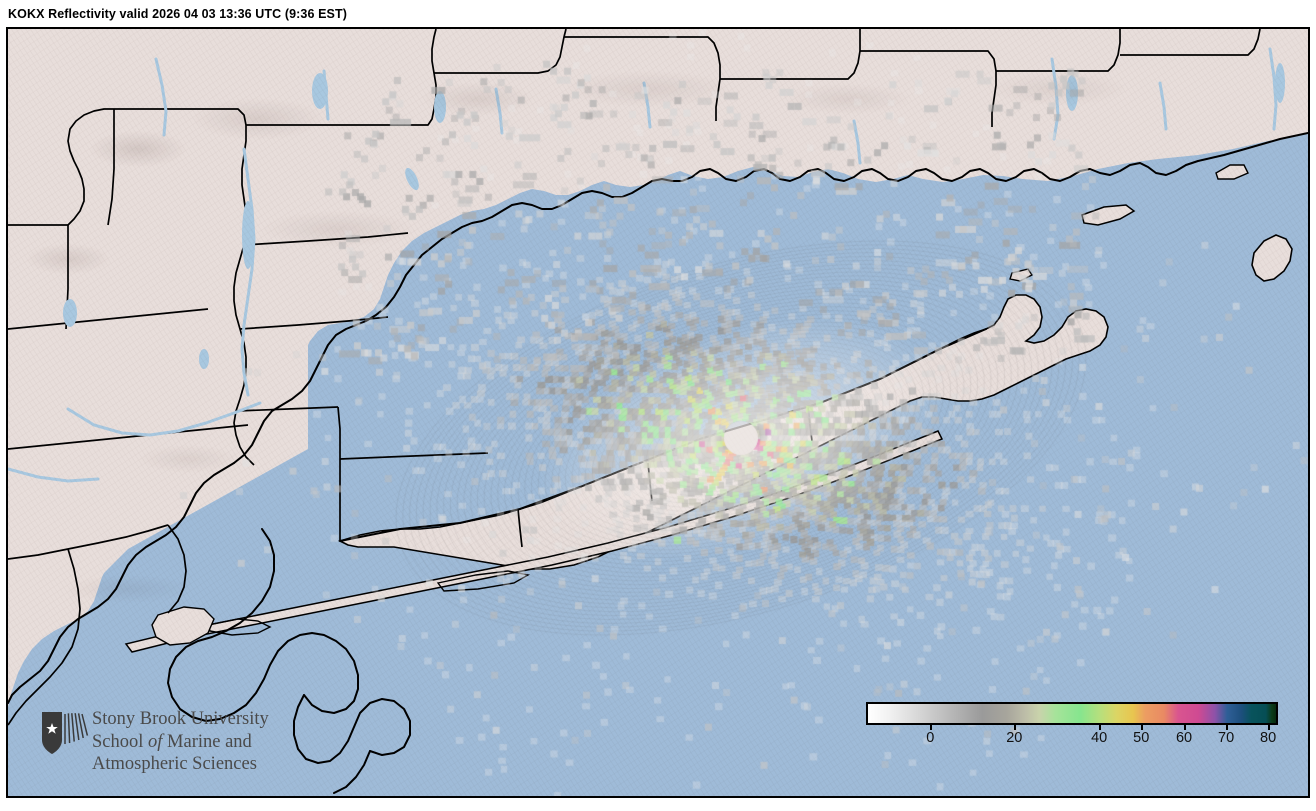 This screenshot has width=1316, height=811. I want to click on colorbar-tick-label: 70, so click(1226, 738).